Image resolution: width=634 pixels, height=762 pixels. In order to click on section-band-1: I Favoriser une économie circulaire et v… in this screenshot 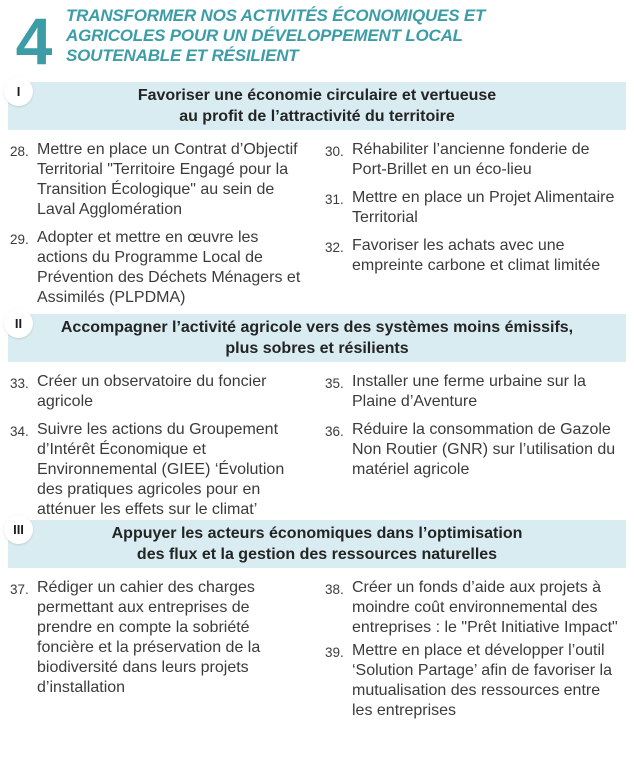, I will do `click(315, 103)`.